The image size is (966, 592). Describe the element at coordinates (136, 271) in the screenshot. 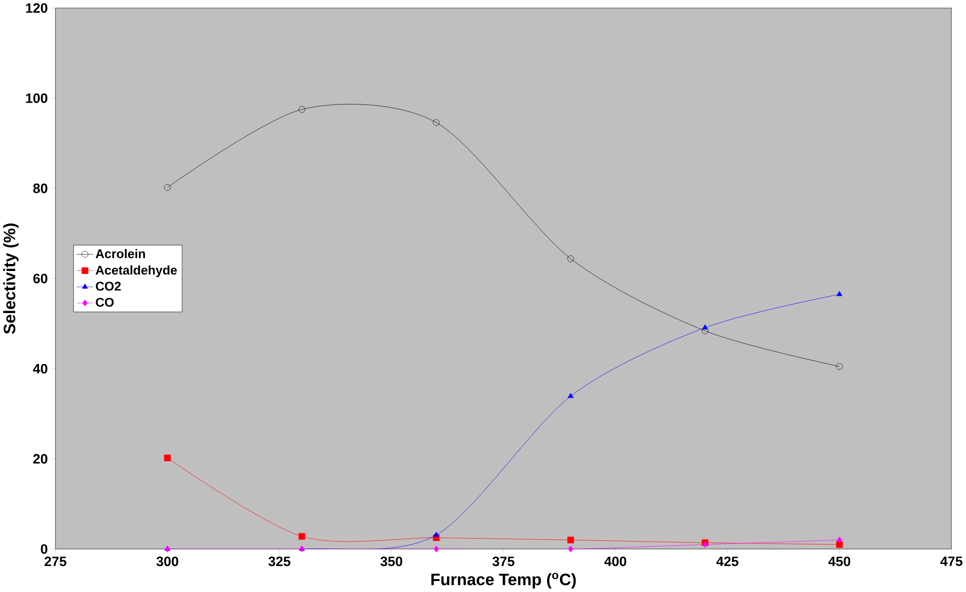

I see `legend-label: Acetaldehyde` at that location.